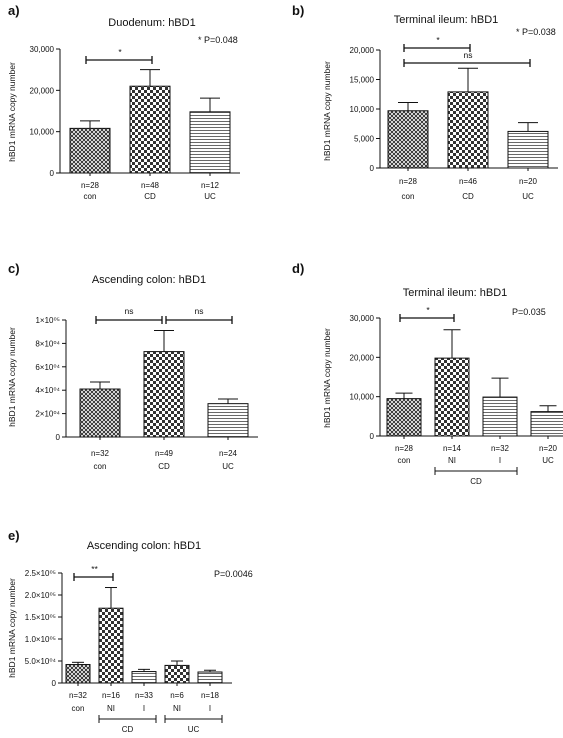 The width and height of the screenshot is (563, 738). Describe the element at coordinates (364, 139) in the screenshot. I see `y-tick-label: 5,000` at that location.